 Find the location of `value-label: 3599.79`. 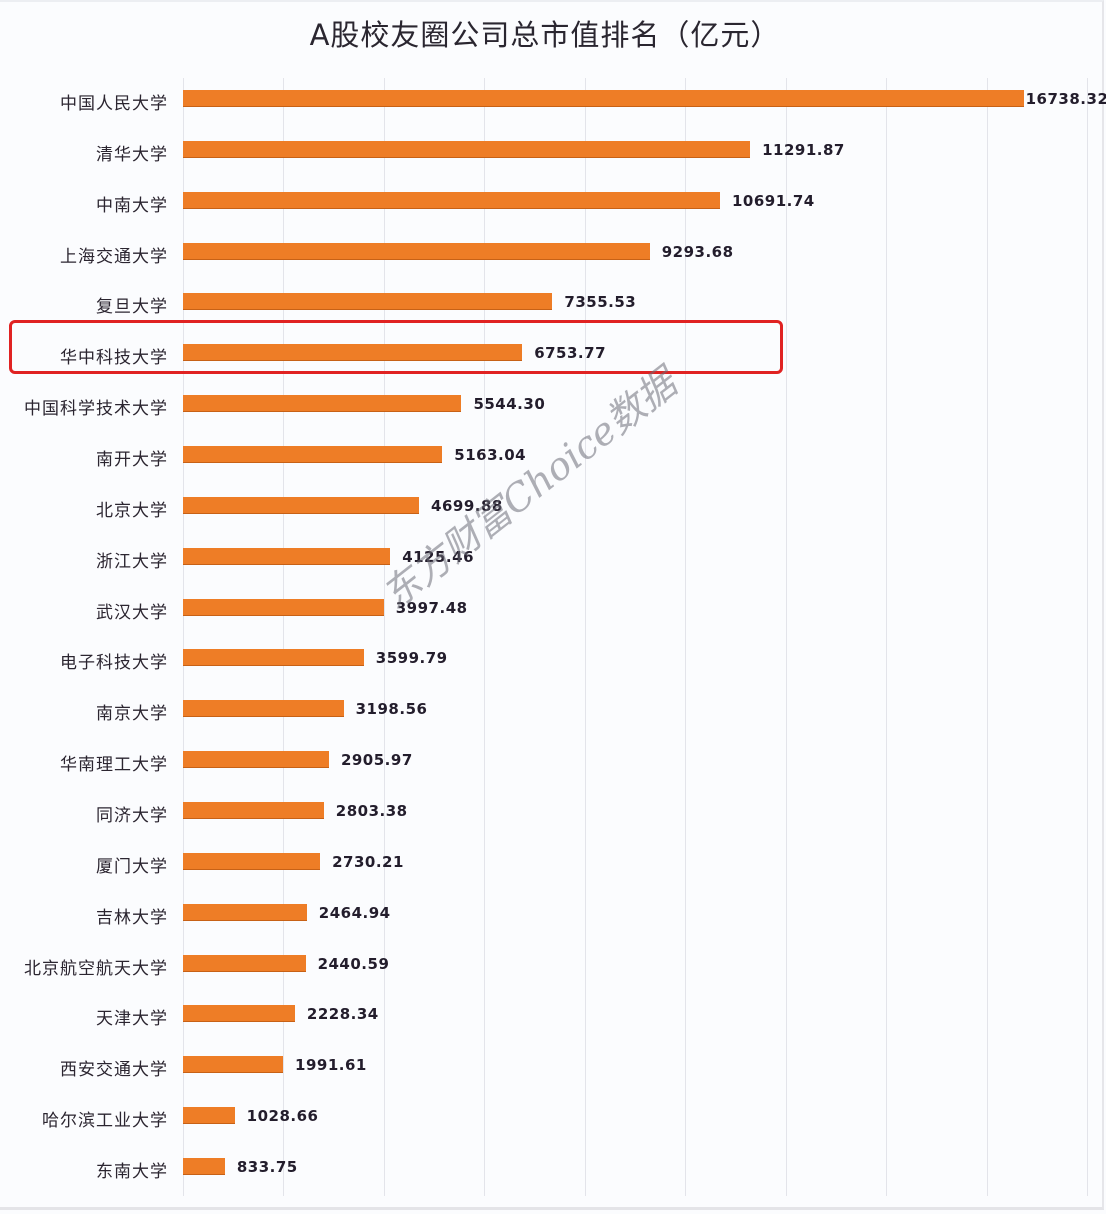

value-label: 3599.79 is located at coordinates (411, 658).